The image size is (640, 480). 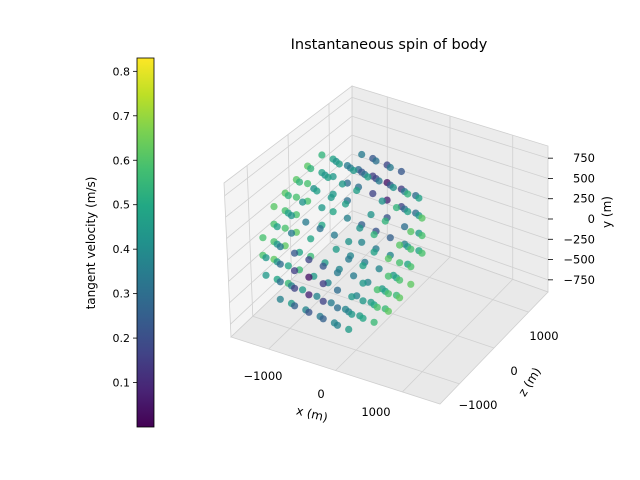 What do you see at coordinates (122, 383) in the screenshot?
I see `colorbar-tick-label: 0.1` at bounding box center [122, 383].